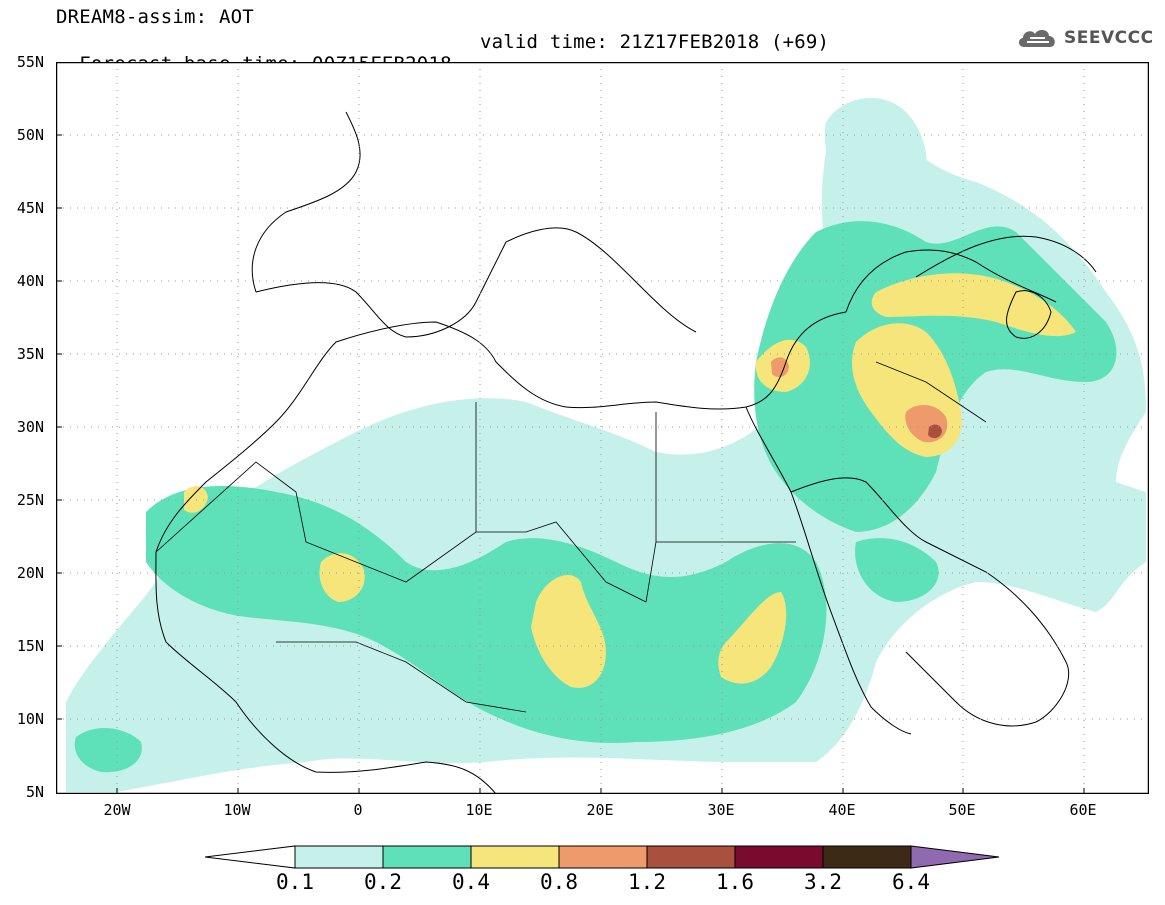  What do you see at coordinates (655, 42) in the screenshot?
I see `valid-time: valid time: 21Z17FEB2018 (+69)` at bounding box center [655, 42].